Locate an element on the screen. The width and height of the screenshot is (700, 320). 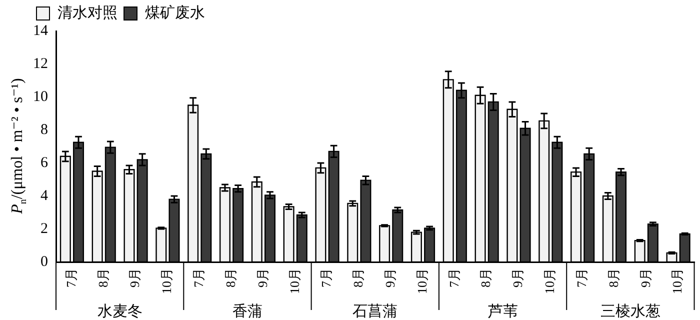
y-tick-label: 8 is located at coordinates (44, 130).